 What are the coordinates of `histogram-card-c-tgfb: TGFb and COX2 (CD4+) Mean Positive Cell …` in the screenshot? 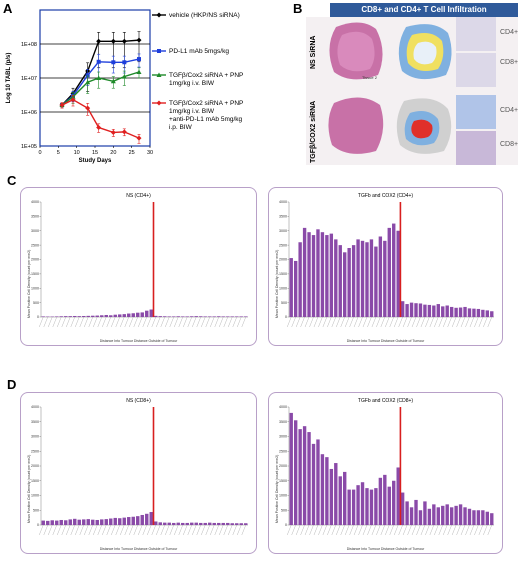 It's located at (385, 266).